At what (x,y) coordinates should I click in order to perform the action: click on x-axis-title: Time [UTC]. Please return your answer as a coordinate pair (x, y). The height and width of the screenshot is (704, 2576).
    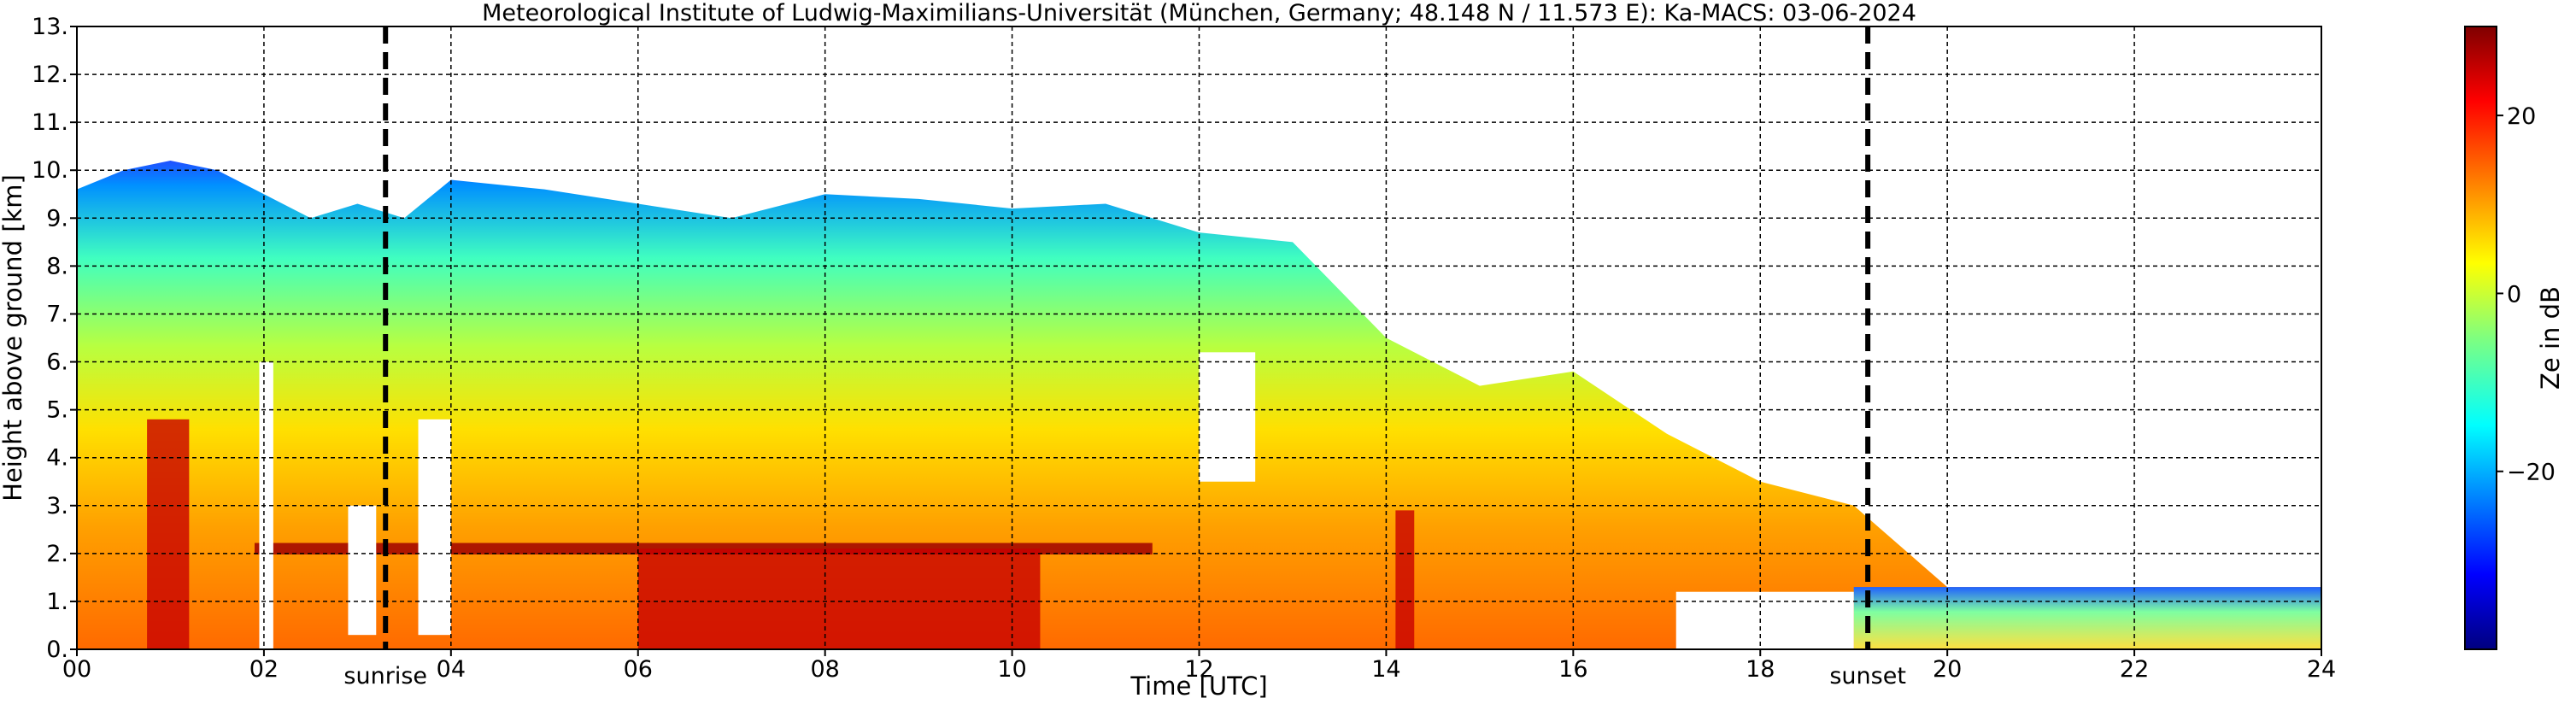
    Looking at the image, I should click on (1198, 686).